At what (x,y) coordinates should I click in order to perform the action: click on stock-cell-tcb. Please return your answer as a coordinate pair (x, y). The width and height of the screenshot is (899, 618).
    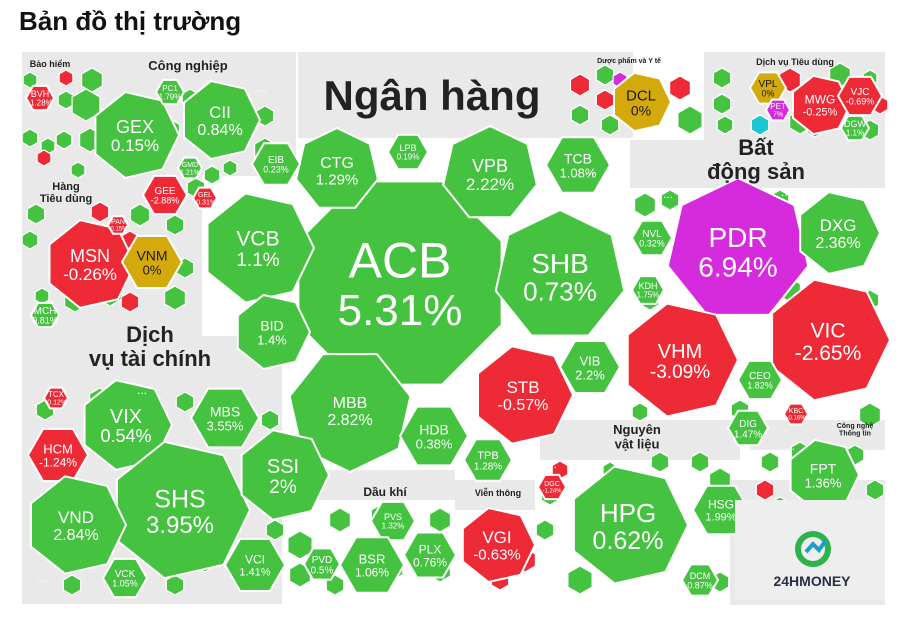
    Looking at the image, I should click on (578, 165).